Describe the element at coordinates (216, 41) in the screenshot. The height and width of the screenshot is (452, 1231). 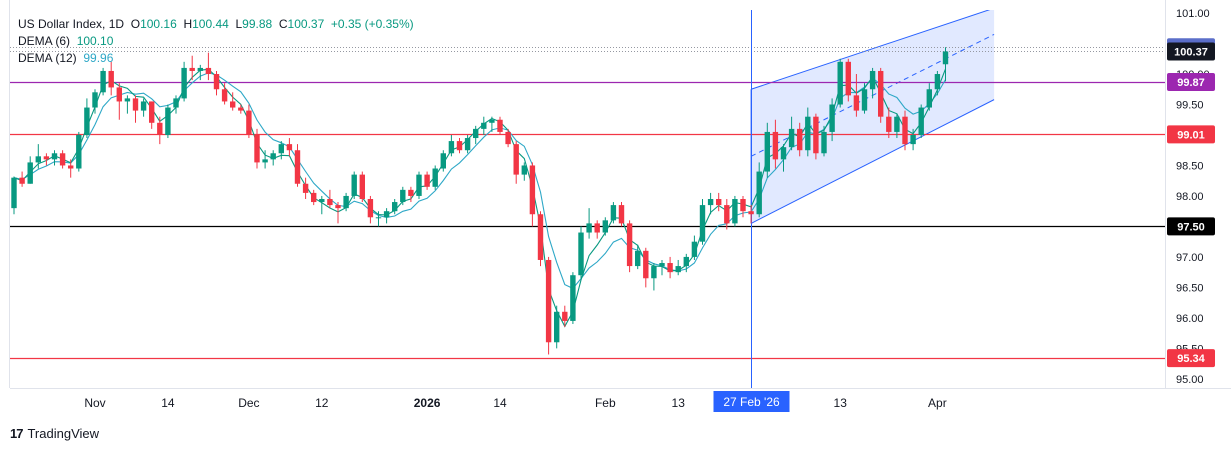
I see `dema6-row: DEMA (6) 100.10` at that location.